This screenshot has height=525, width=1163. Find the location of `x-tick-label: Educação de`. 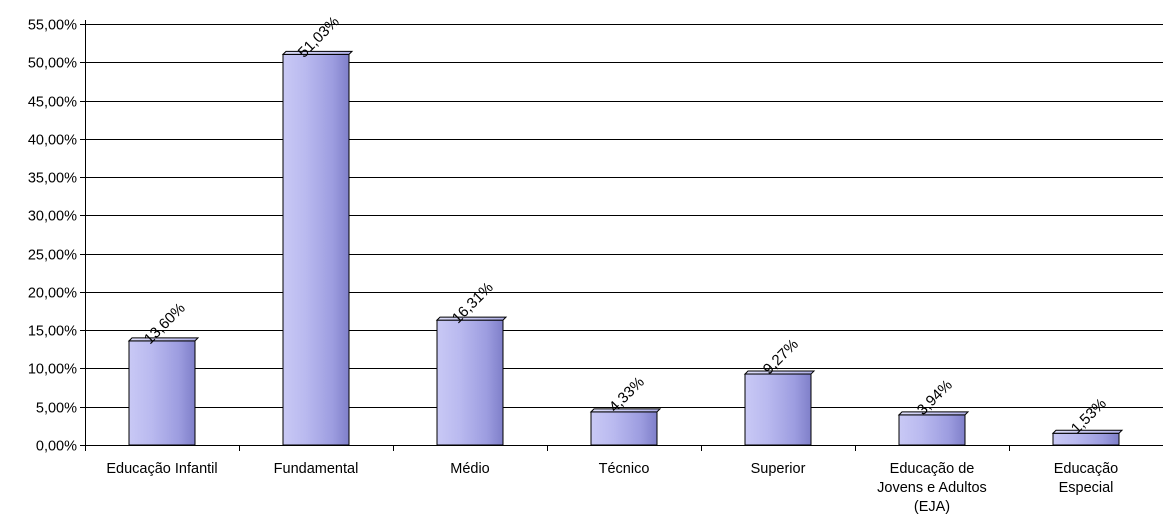

x-tick-label: Educação de is located at coordinates (932, 469).